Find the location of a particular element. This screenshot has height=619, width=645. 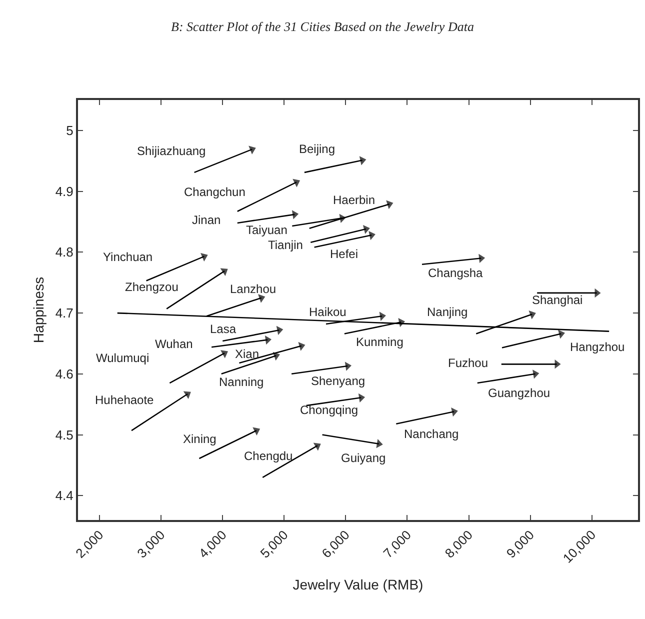

x-axis-title: Jewelry Value (RMB) is located at coordinates (358, 584).